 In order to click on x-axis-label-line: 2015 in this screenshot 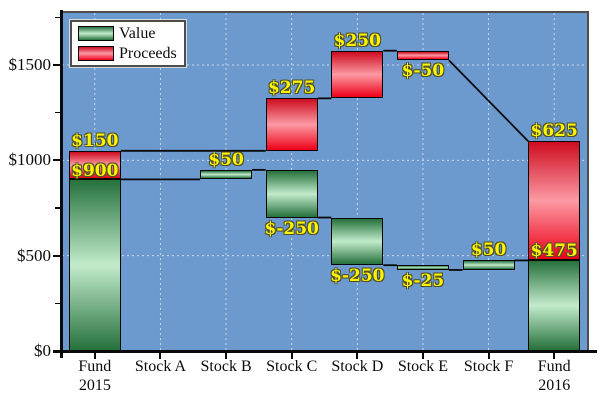, I will do `click(94, 385)`.